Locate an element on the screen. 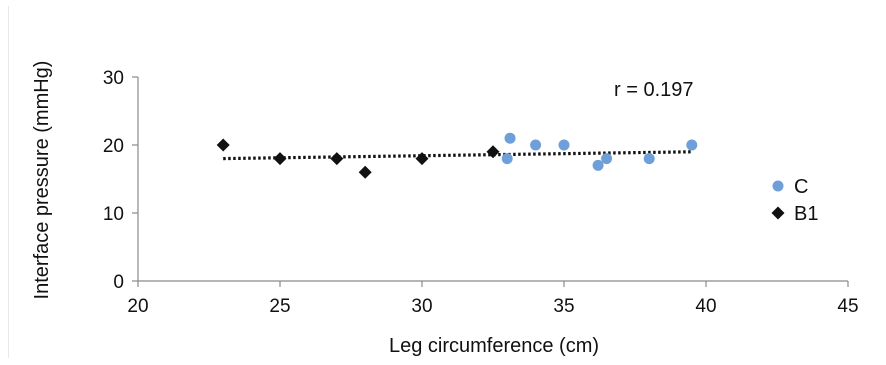  y-tick-label: 10 is located at coordinates (113, 214).